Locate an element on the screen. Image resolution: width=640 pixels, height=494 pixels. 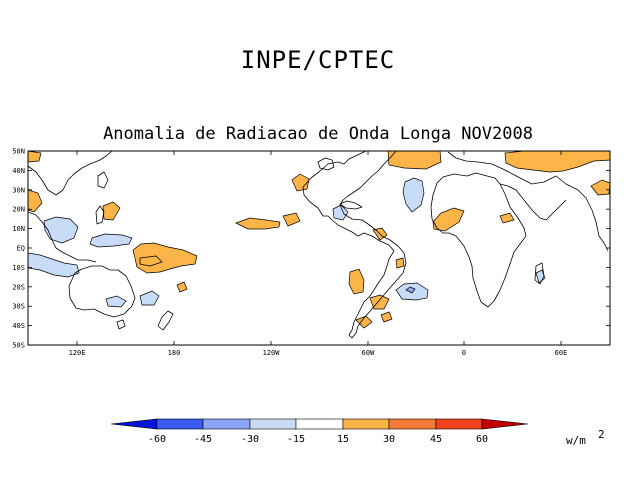
philippines-coastline is located at coordinates (100, 215).